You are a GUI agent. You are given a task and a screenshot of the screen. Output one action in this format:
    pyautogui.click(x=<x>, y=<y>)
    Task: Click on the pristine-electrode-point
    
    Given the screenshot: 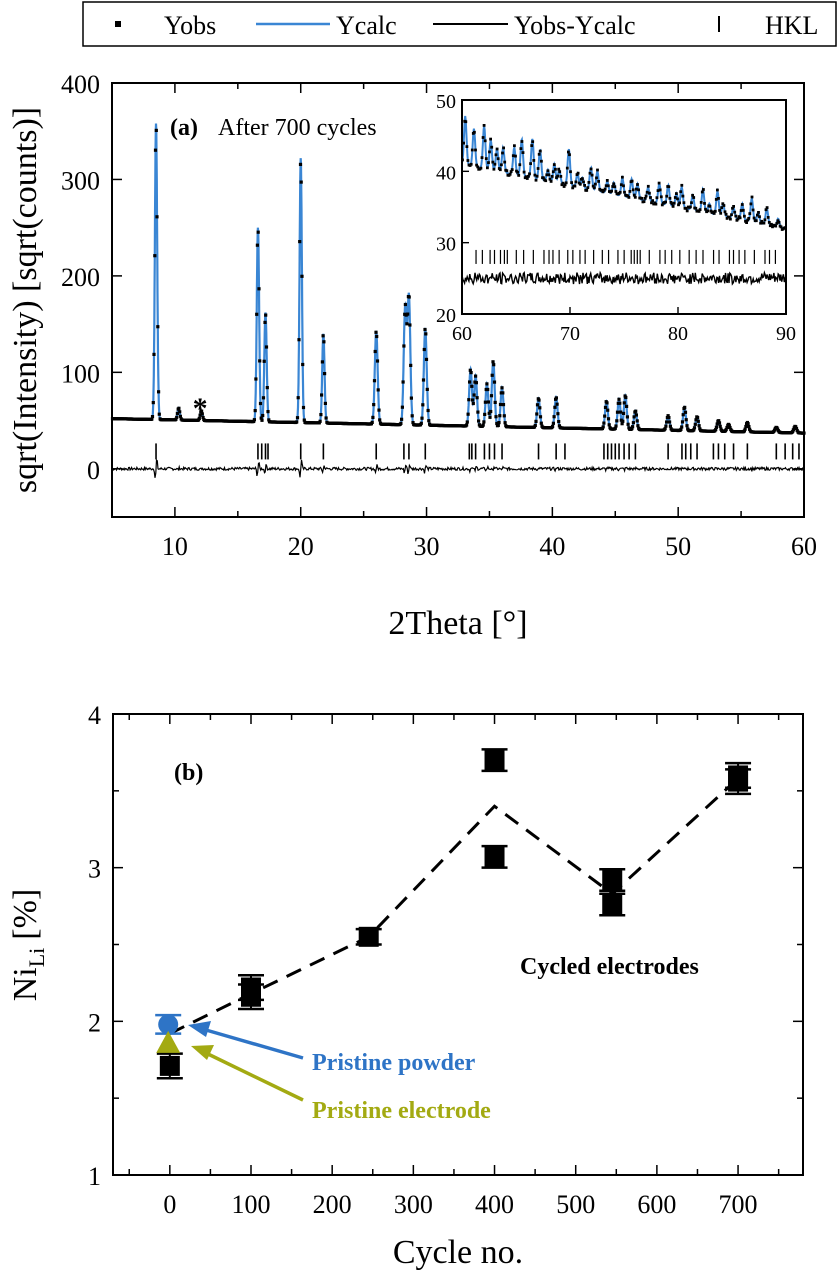 What is the action you would take?
    pyautogui.click(x=168, y=1041)
    